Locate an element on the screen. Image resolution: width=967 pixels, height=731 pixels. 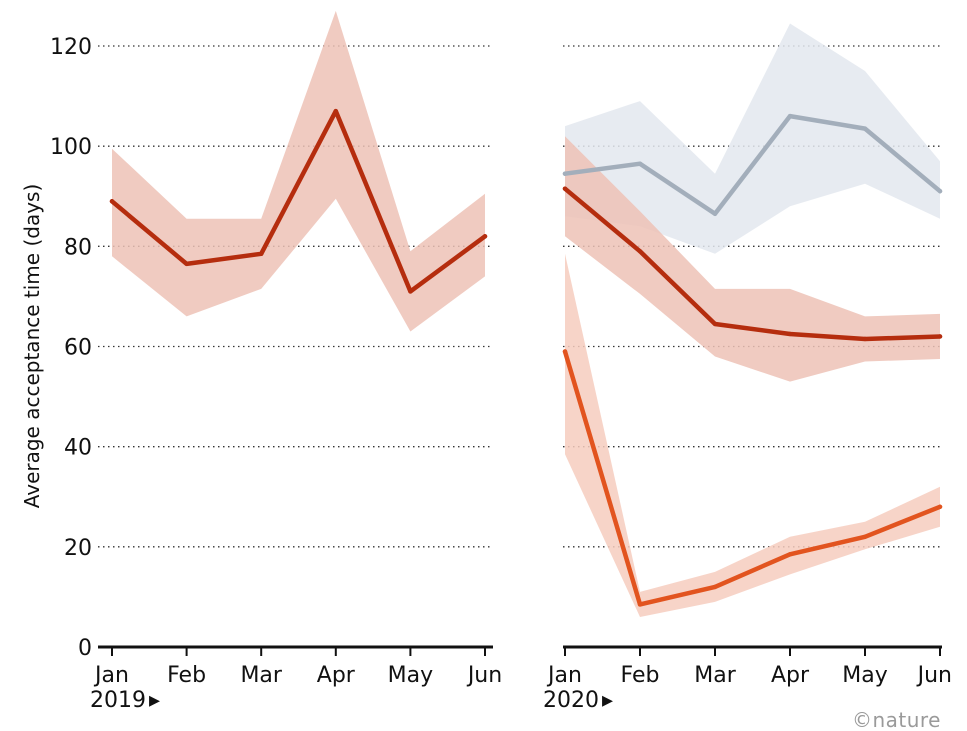
year-label: 2019 is located at coordinates (118, 700).